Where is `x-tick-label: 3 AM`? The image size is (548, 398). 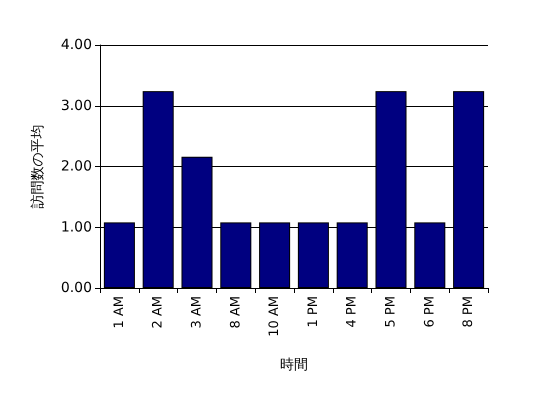
x-tick-label: 3 AM is located at coordinates (197, 312).